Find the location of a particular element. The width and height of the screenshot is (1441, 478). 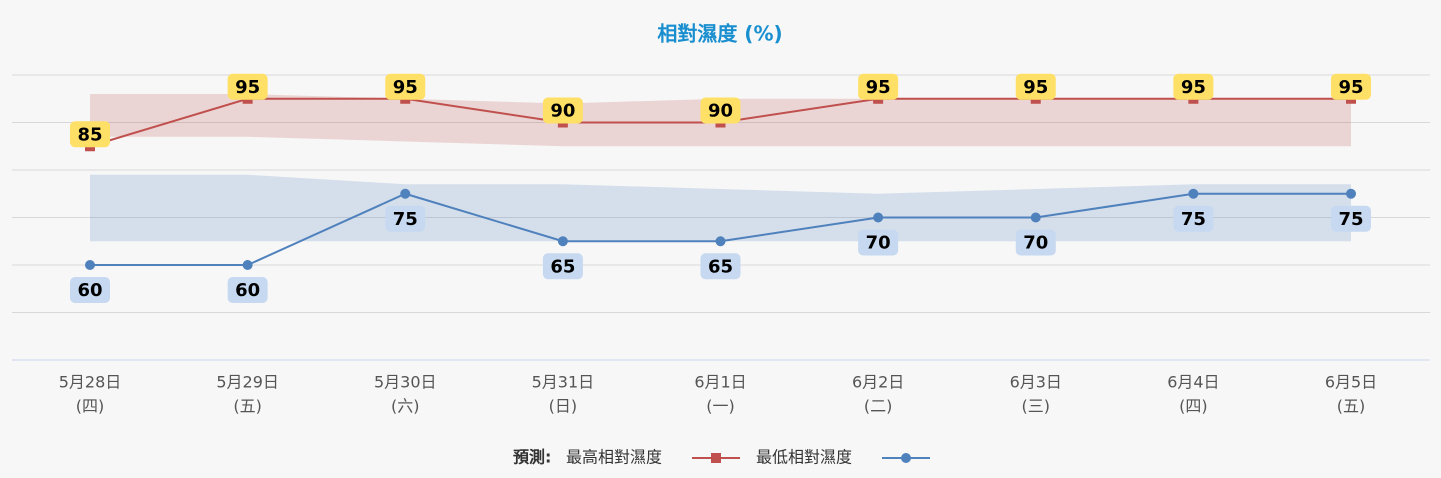

x-tick-sublabel: (六) is located at coordinates (405, 406).